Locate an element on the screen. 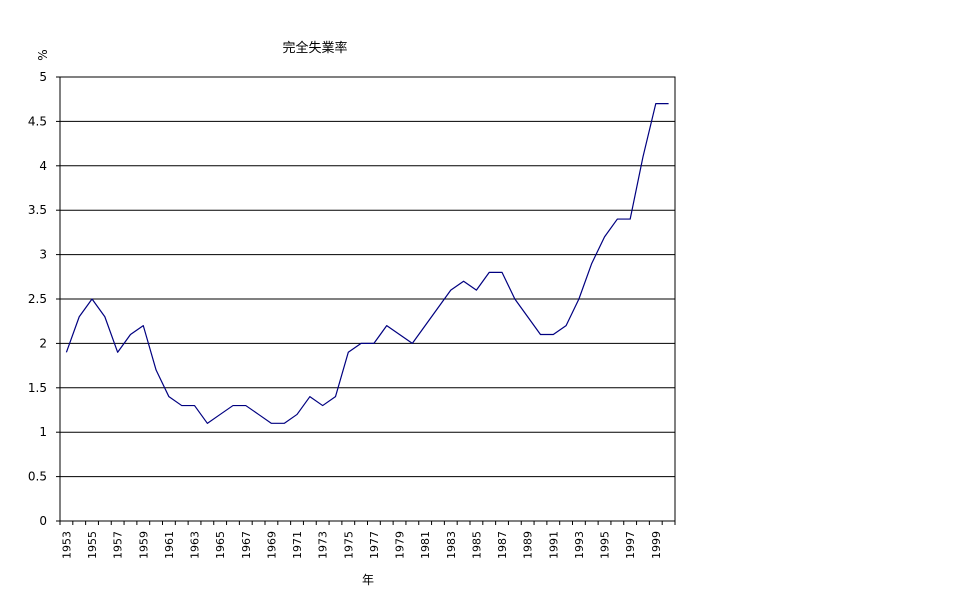 The width and height of the screenshot is (970, 603). x-tick-label-1971: 1971 is located at coordinates (297, 545).